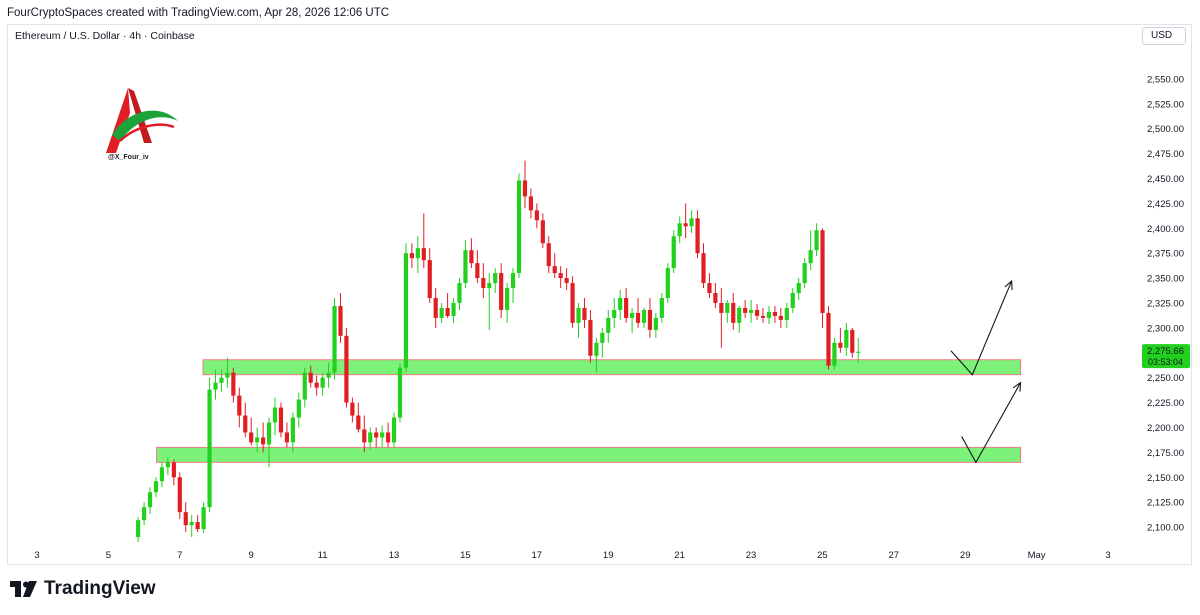 Image resolution: width=1200 pixels, height=615 pixels. I want to click on y-tick-label: 2,100.00, so click(1165, 528).